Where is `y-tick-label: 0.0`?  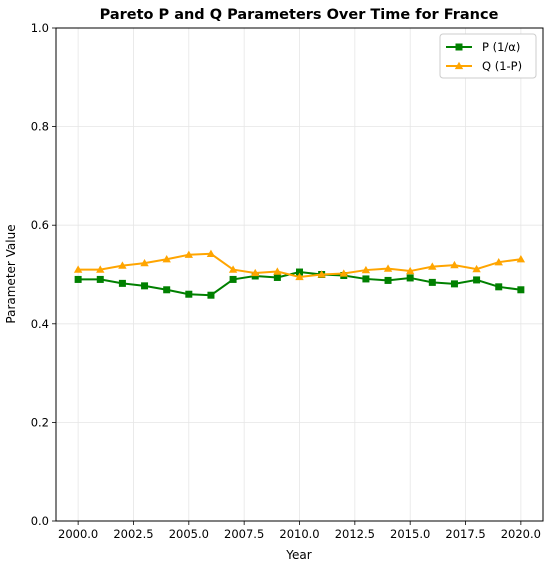 y-tick-label: 0.0 is located at coordinates (40, 521).